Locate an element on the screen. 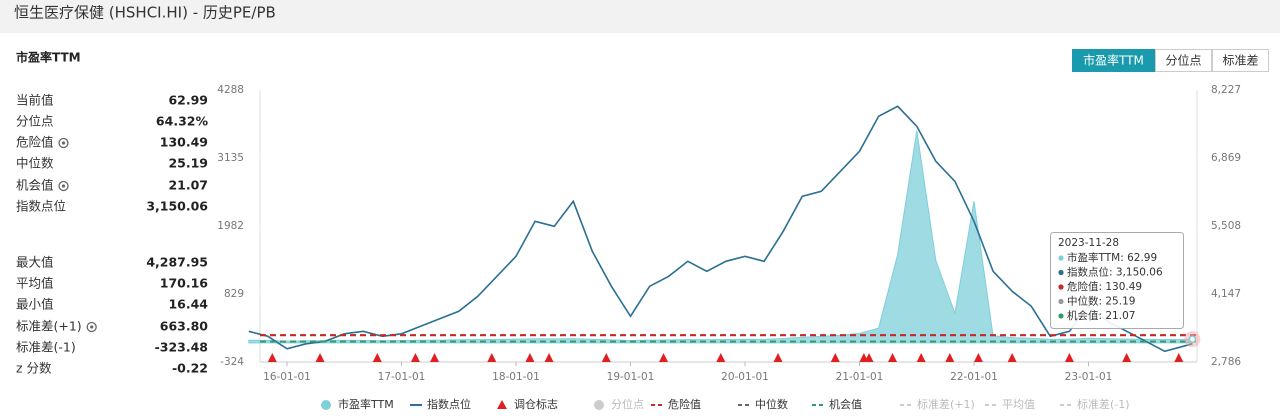 The width and height of the screenshot is (1280, 418). x-tick-label: 21-01-01 is located at coordinates (860, 377).